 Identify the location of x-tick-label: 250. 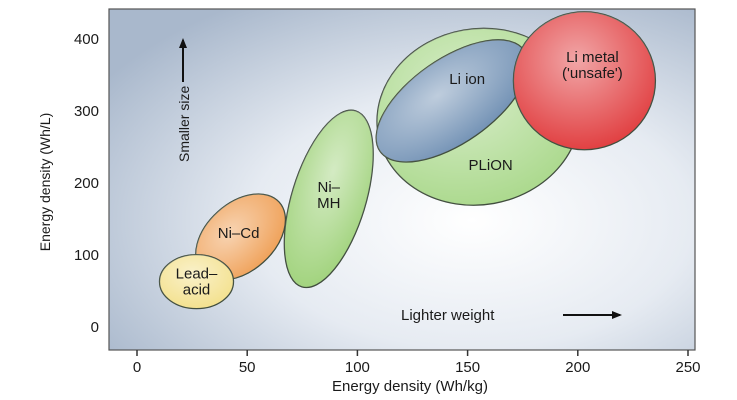
(687, 367).